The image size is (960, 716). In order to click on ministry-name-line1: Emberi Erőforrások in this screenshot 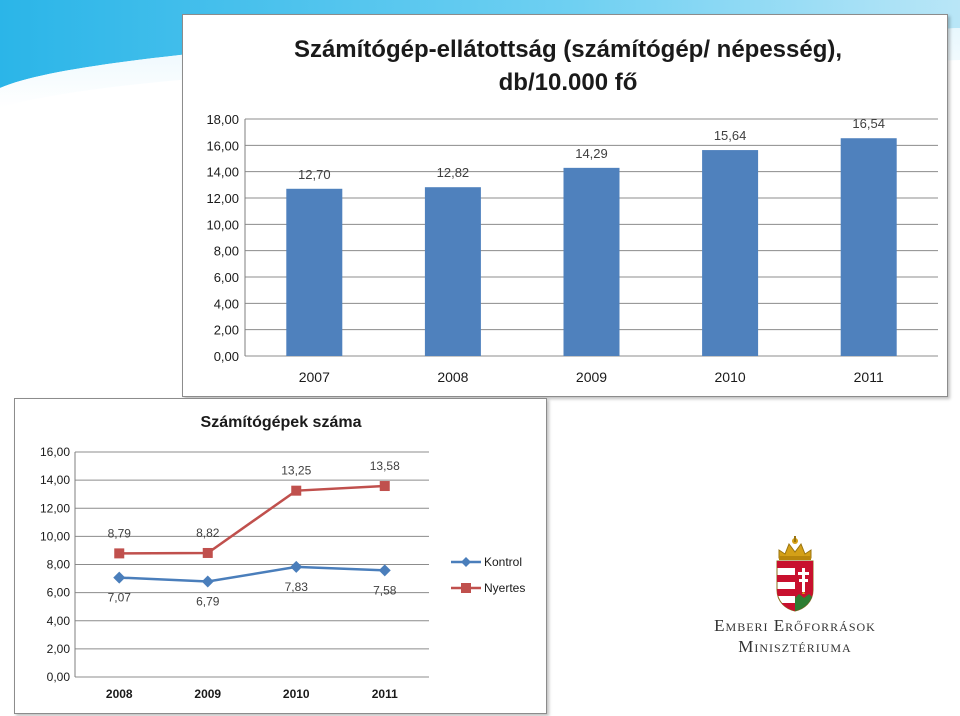, I will do `click(795, 625)`.